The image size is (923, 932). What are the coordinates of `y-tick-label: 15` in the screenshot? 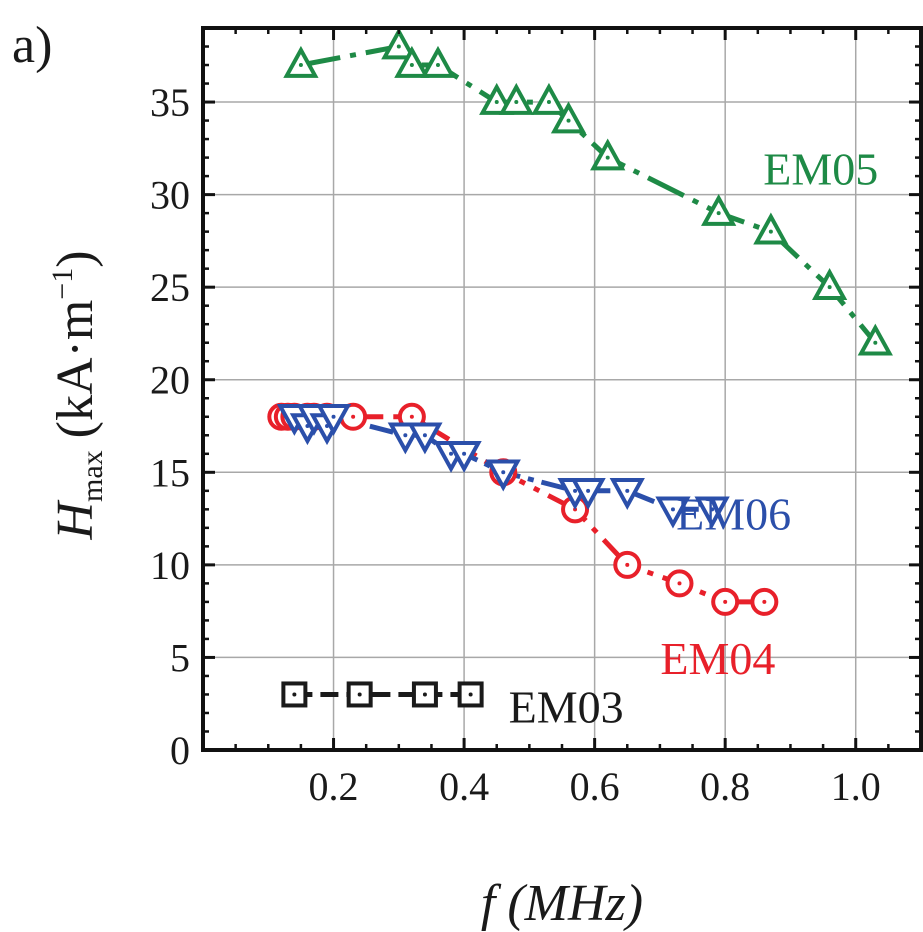 It's located at (170, 472).